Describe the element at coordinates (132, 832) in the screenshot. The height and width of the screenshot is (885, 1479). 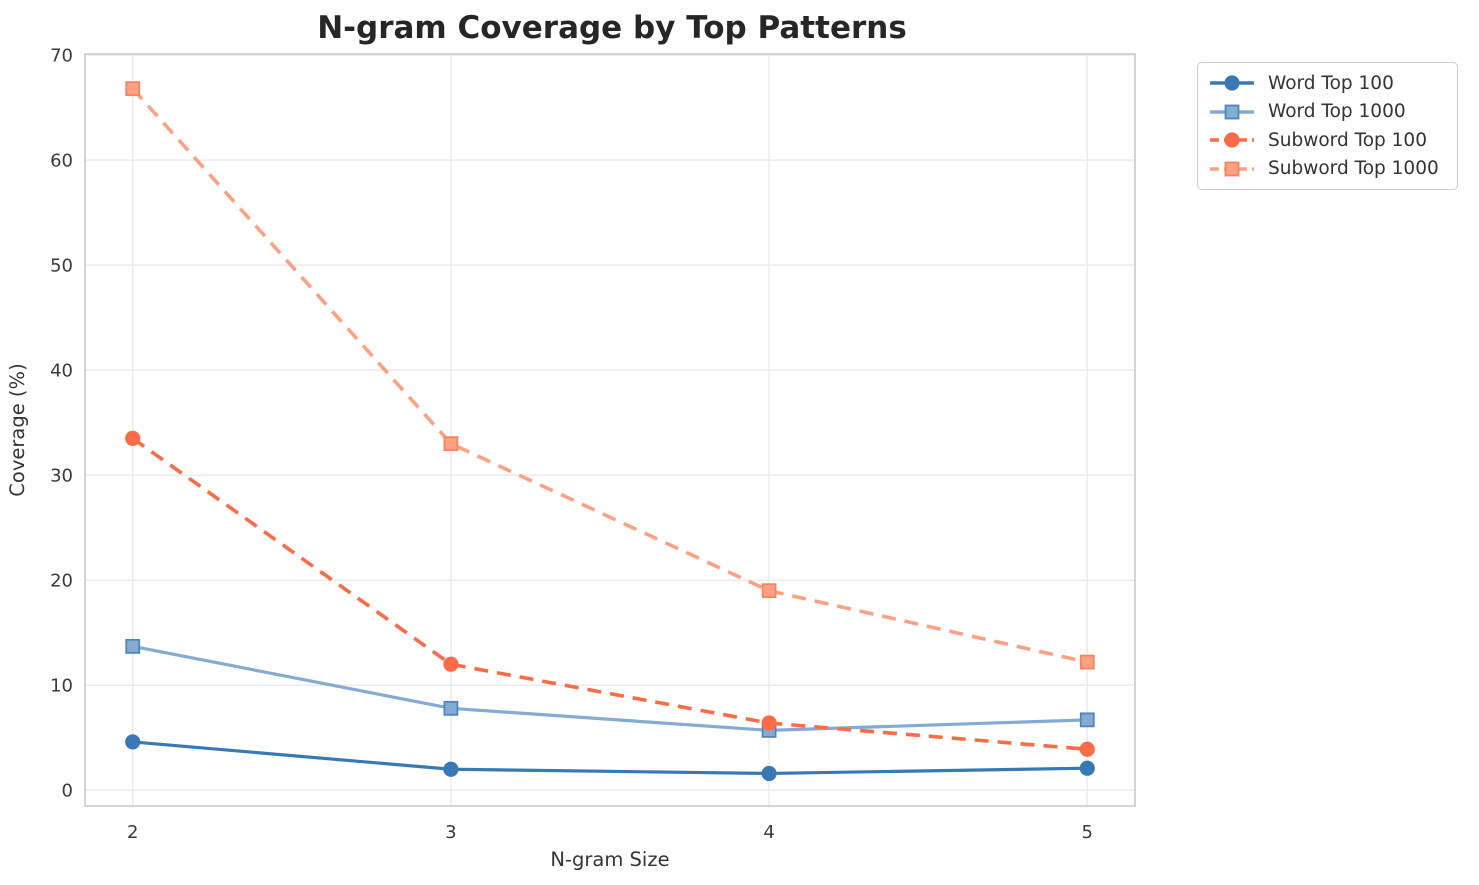
I see `x-tick-label: 2` at that location.